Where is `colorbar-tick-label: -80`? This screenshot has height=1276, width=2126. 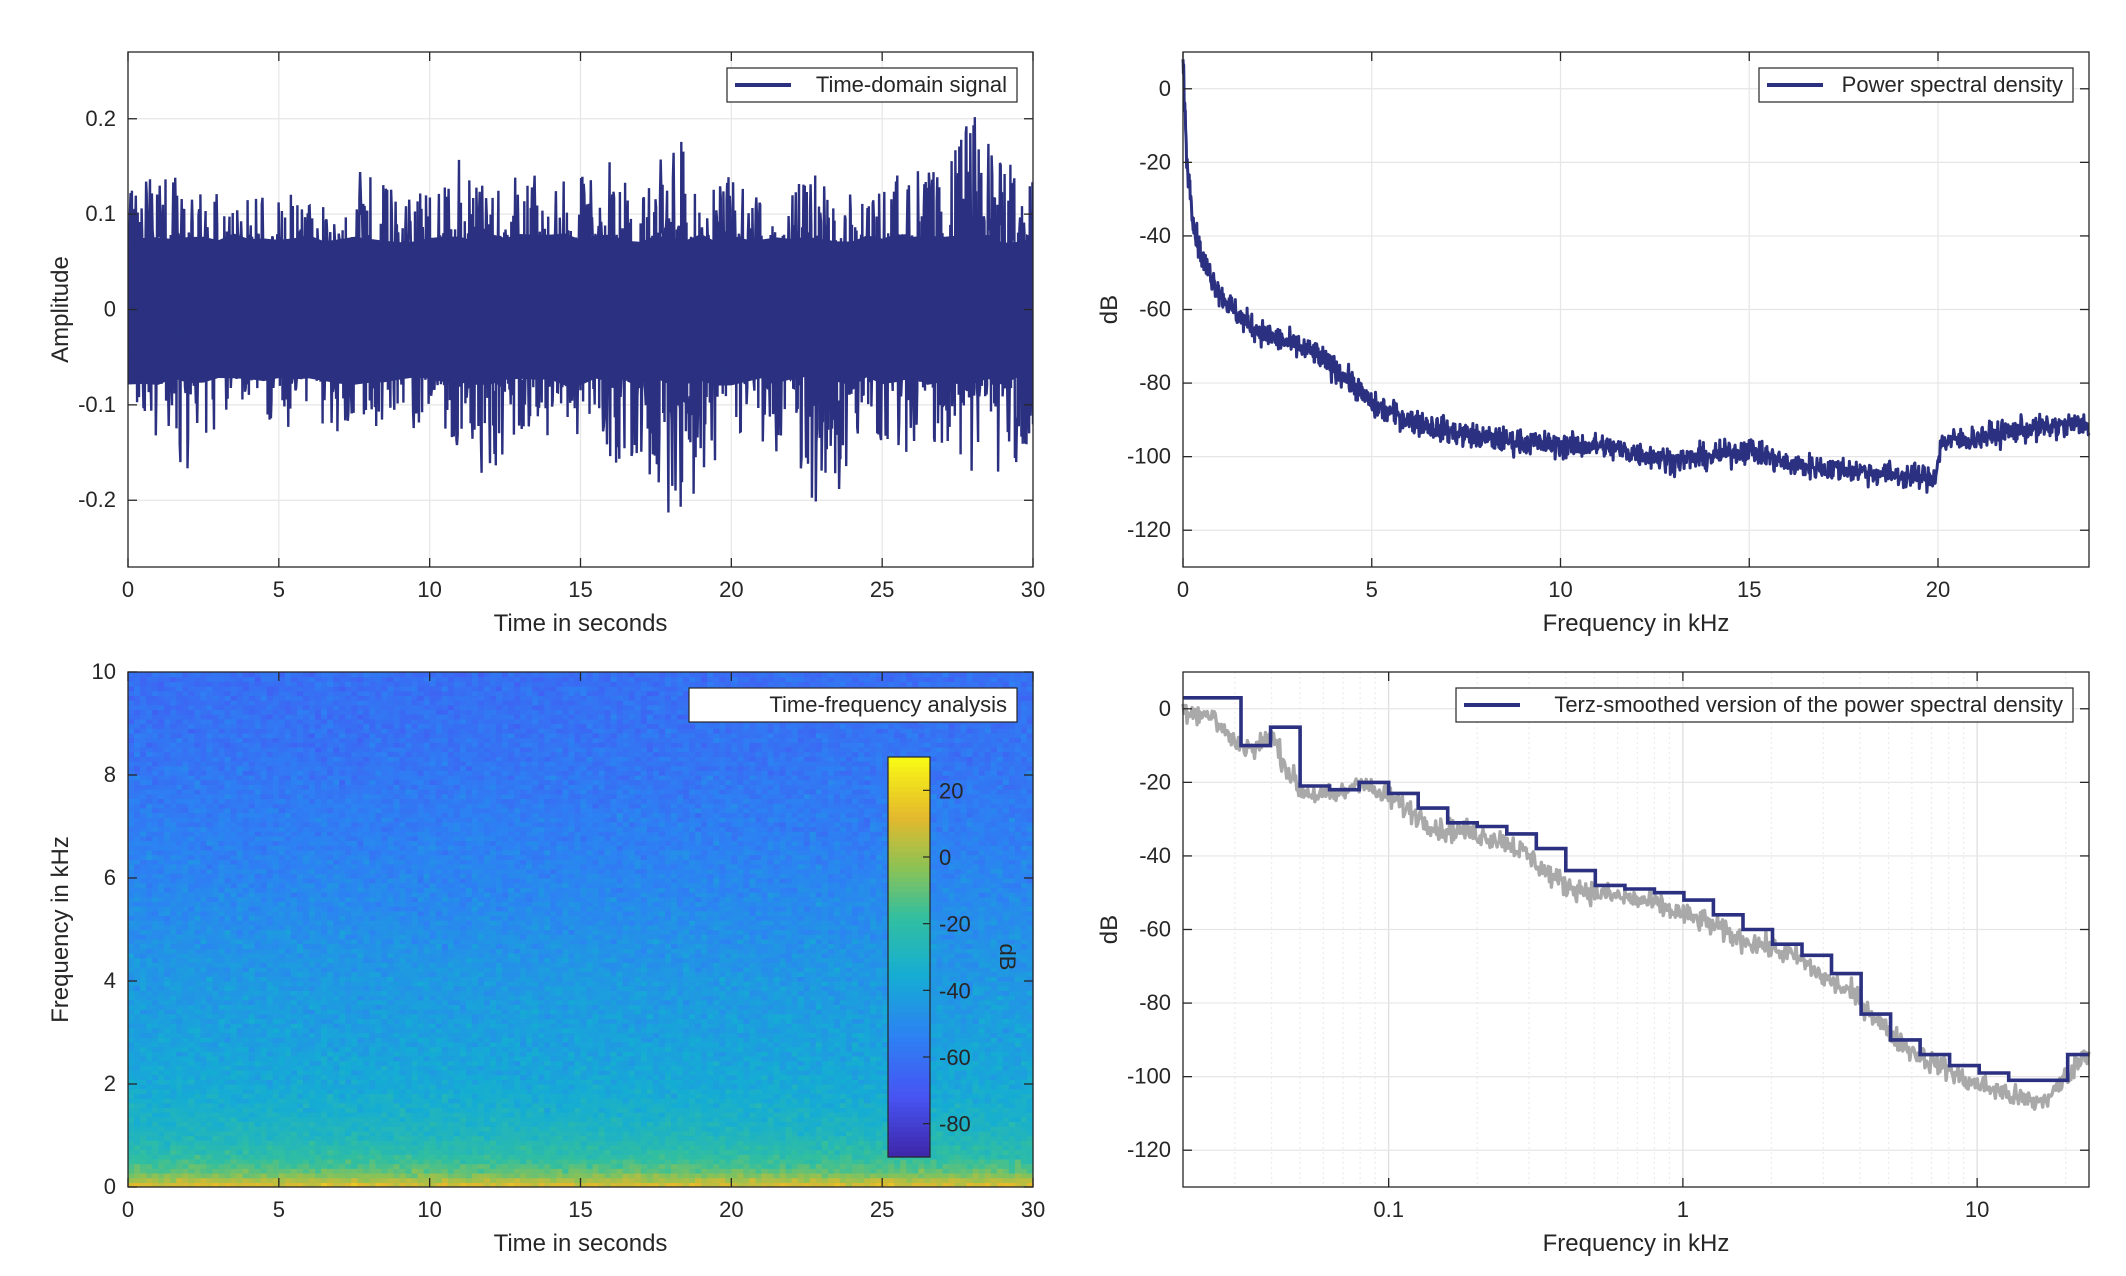
colorbar-tick-label: -80 is located at coordinates (955, 1124).